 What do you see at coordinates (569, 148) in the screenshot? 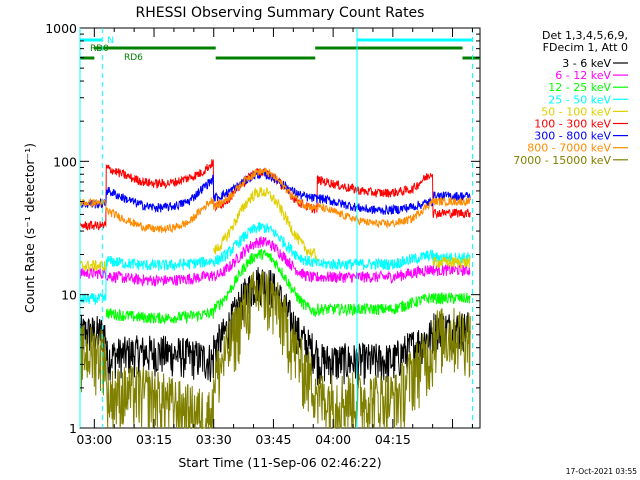
I see `legend-entry-8-label: 800 - 7000 keV` at bounding box center [569, 148].